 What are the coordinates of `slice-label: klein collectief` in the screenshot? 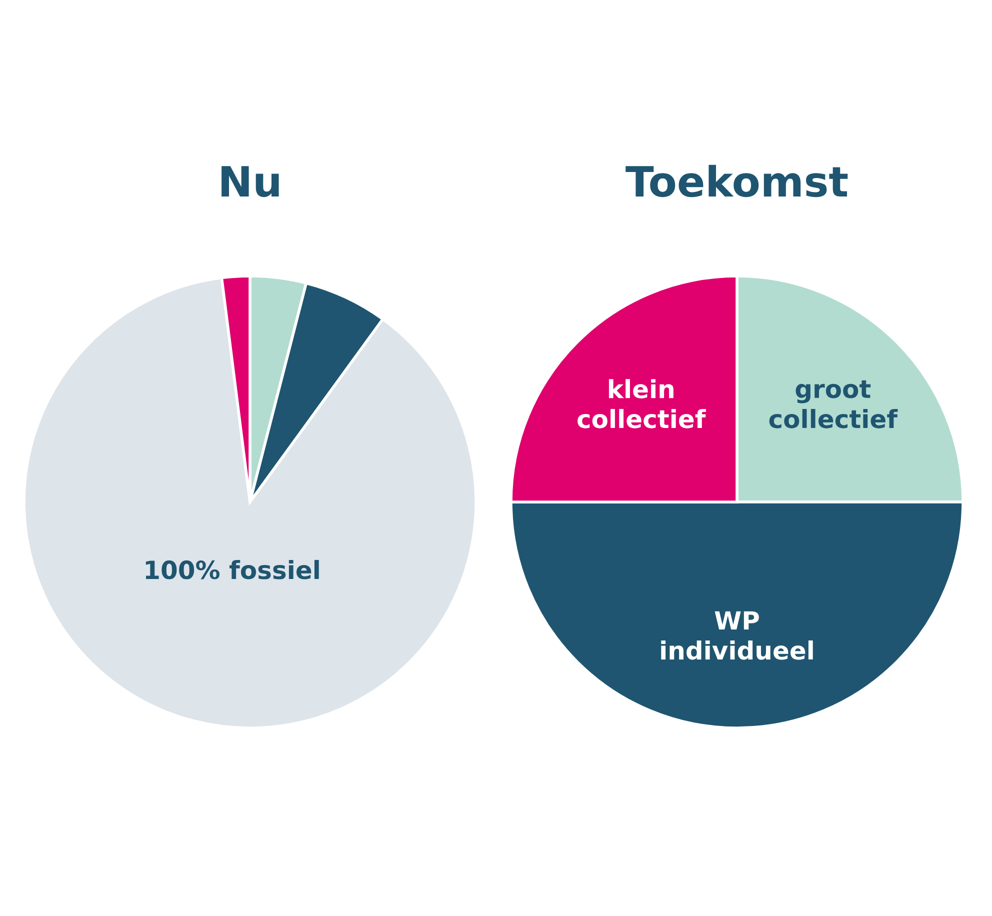 It's located at (642, 403).